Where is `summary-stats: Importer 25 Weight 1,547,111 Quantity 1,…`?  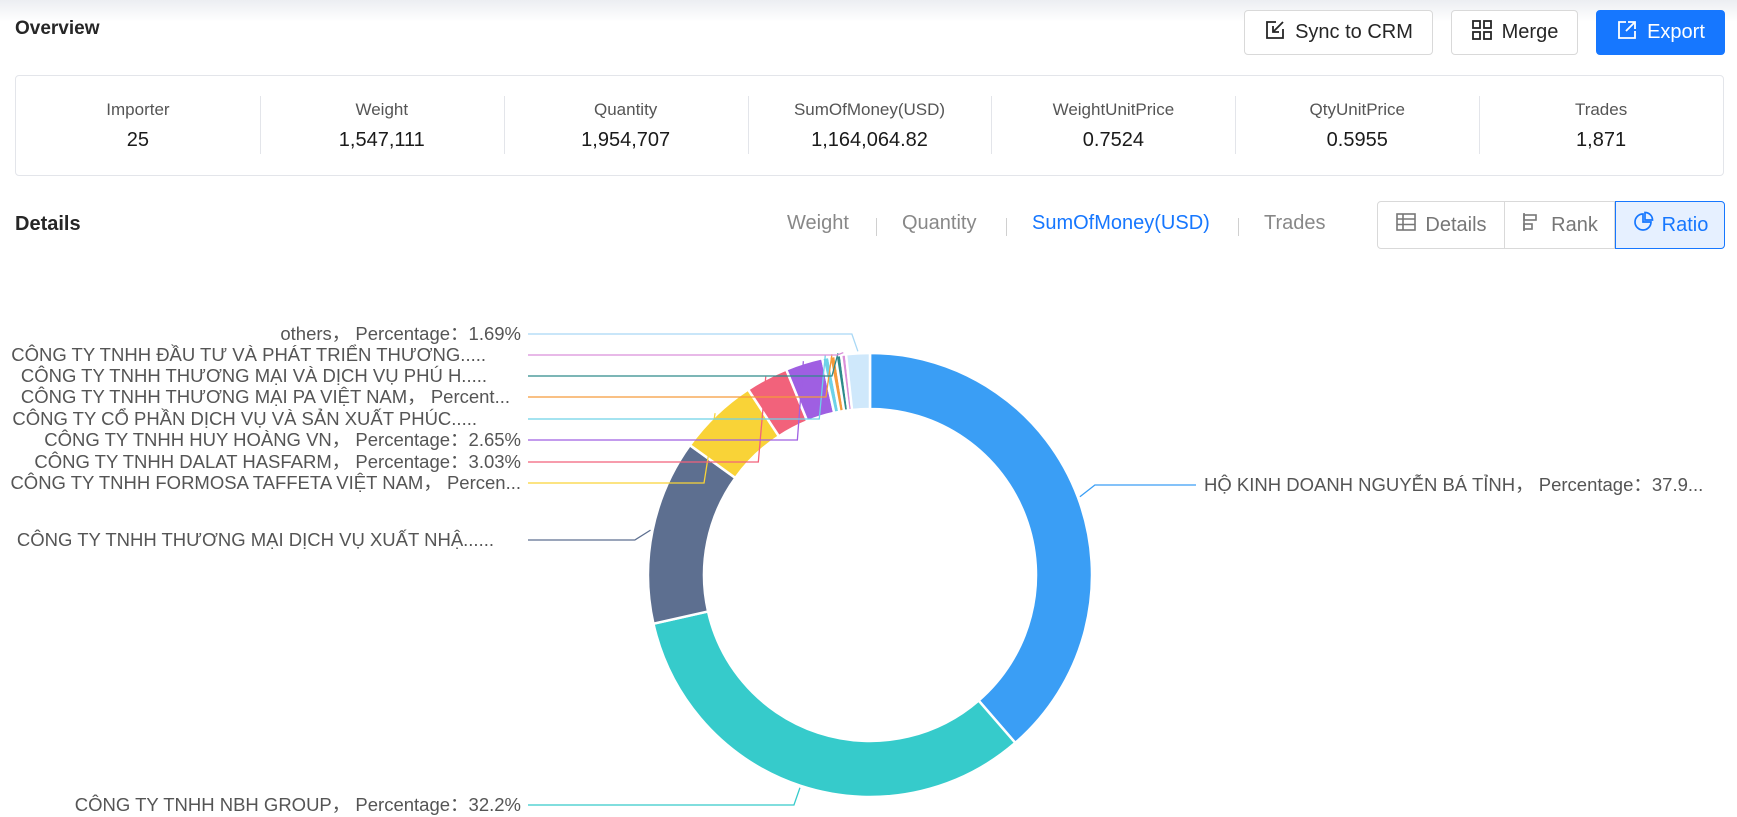
summary-stats: Importer 25 Weight 1,547,111 Quantity 1,… is located at coordinates (869, 125).